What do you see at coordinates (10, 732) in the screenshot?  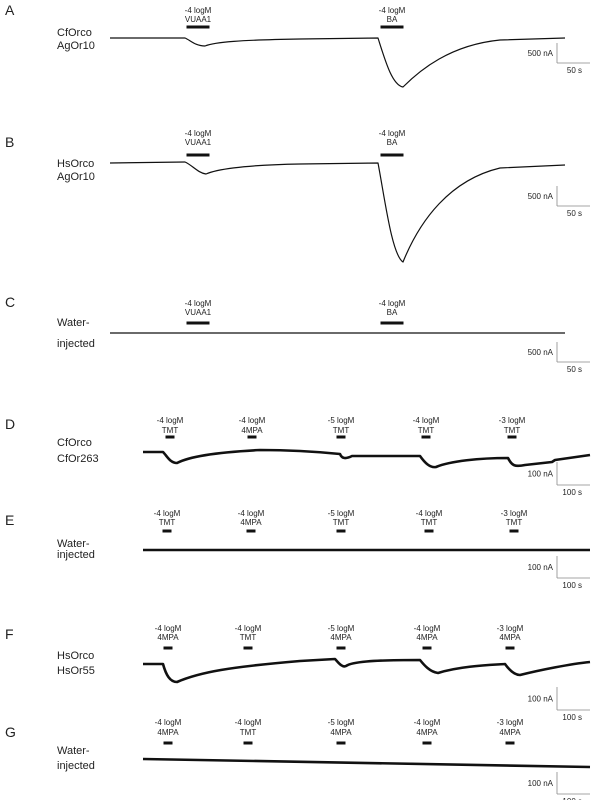 I see `panel-letter: G` at bounding box center [10, 732].